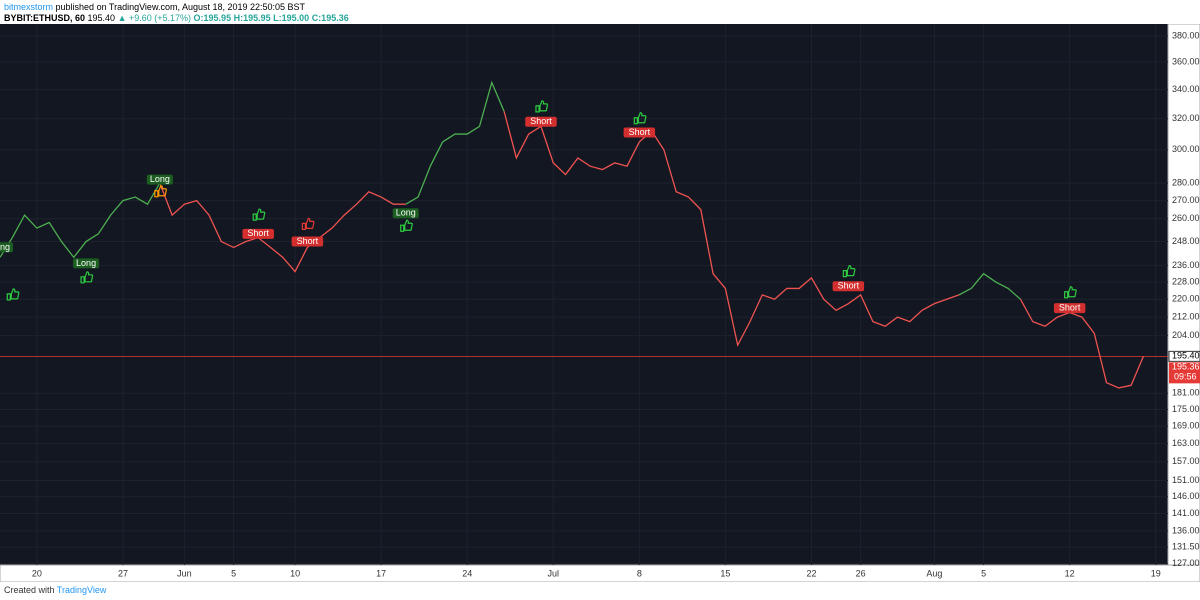 Image resolution: width=1200 pixels, height=600 pixels. I want to click on ohlc-l: L:195.00, so click(291, 18).